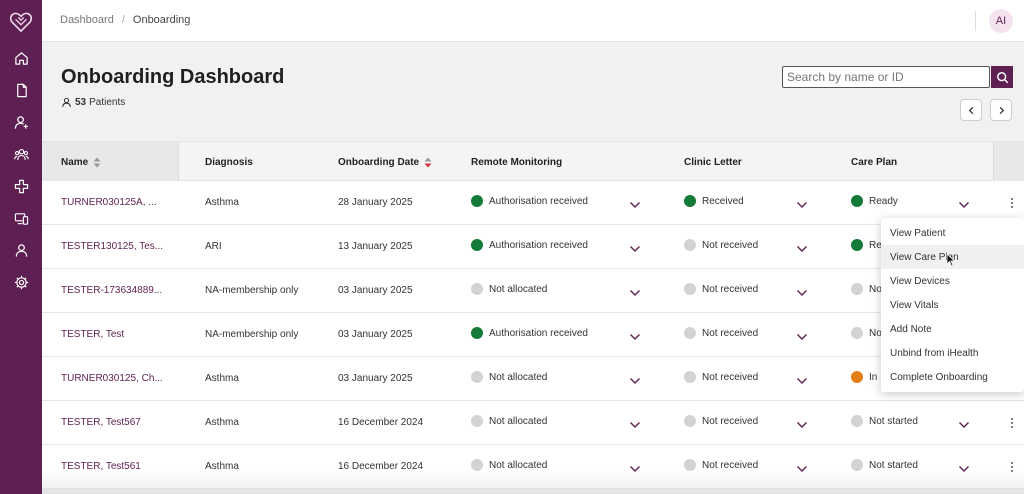  What do you see at coordinates (533, 21) in the screenshot?
I see `top-bar: Dashboard / Onboarding AI` at bounding box center [533, 21].